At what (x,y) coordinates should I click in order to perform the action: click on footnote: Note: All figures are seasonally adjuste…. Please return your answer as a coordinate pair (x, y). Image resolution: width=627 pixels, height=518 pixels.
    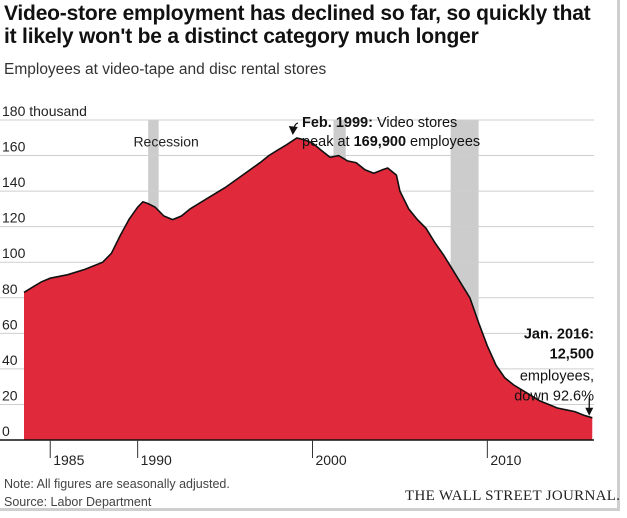
    Looking at the image, I should click on (117, 484).